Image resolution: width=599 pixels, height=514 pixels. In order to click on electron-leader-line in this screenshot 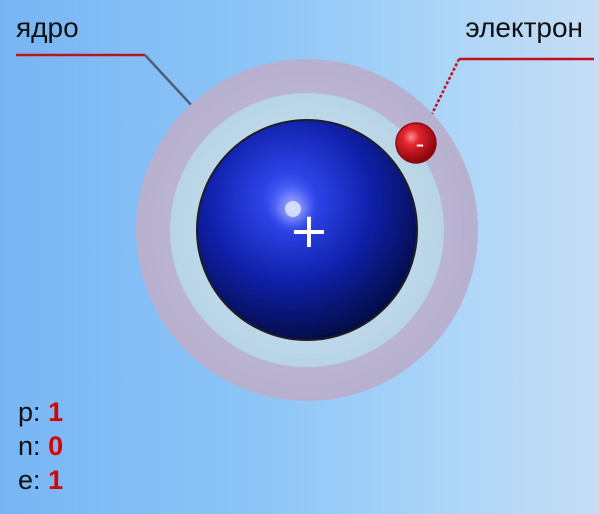, I will do `click(444, 88)`.